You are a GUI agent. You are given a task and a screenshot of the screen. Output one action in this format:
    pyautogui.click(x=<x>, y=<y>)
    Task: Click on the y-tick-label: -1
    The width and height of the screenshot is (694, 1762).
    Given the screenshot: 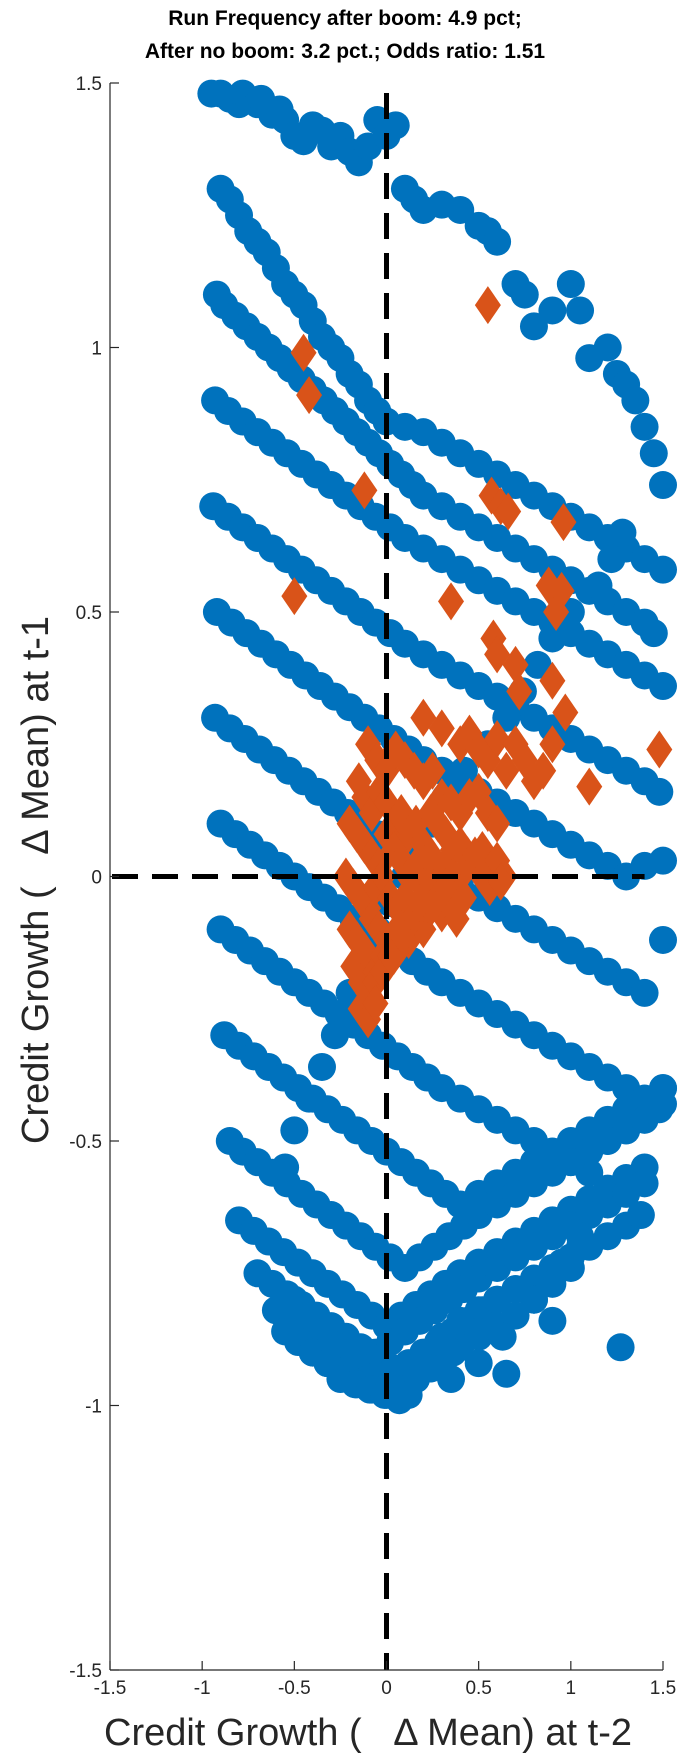 What is the action you would take?
    pyautogui.click(x=93, y=1407)
    